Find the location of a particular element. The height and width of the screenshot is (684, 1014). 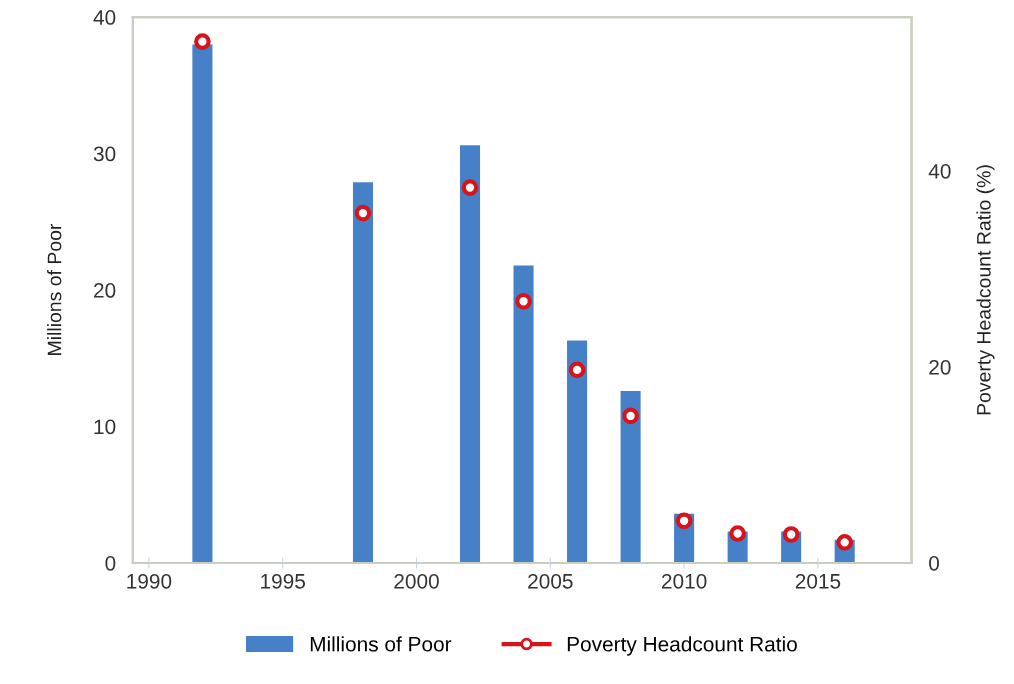

y-tick-label: 10 is located at coordinates (105, 427).